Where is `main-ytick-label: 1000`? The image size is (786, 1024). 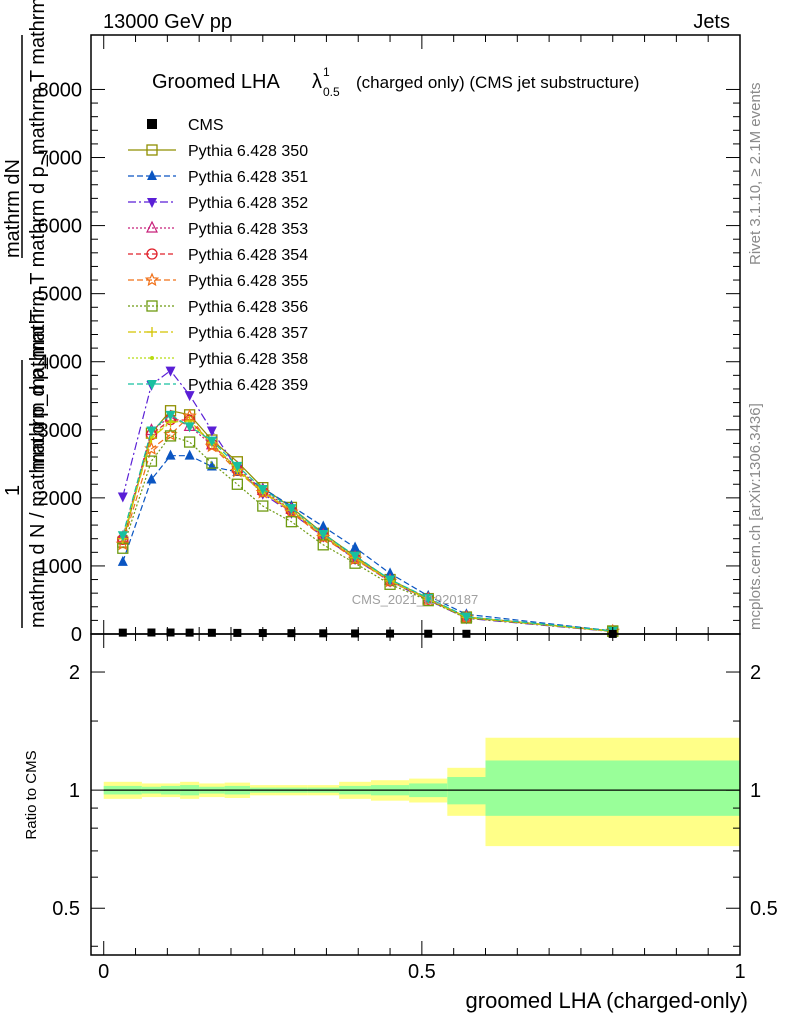 main-ytick-label: 1000 is located at coordinates (60, 567).